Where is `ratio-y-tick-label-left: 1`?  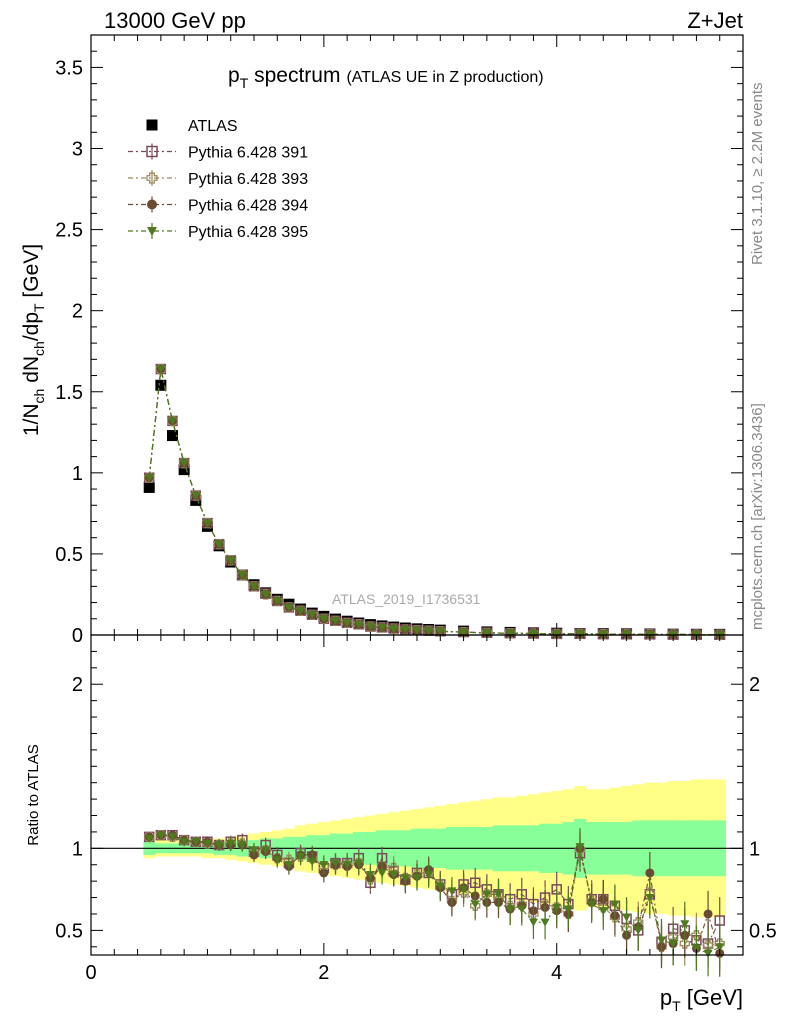
ratio-y-tick-label-left: 1 is located at coordinates (77, 849).